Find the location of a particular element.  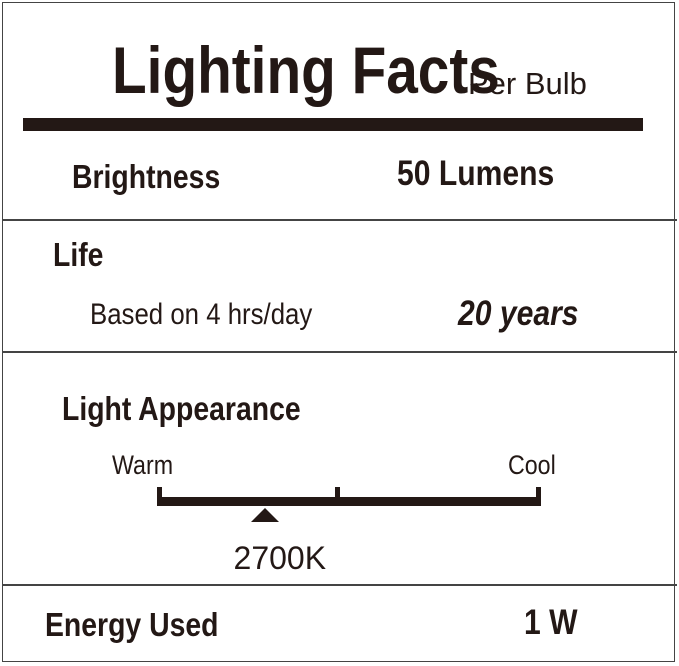

life-label: Life is located at coordinates (78, 254).